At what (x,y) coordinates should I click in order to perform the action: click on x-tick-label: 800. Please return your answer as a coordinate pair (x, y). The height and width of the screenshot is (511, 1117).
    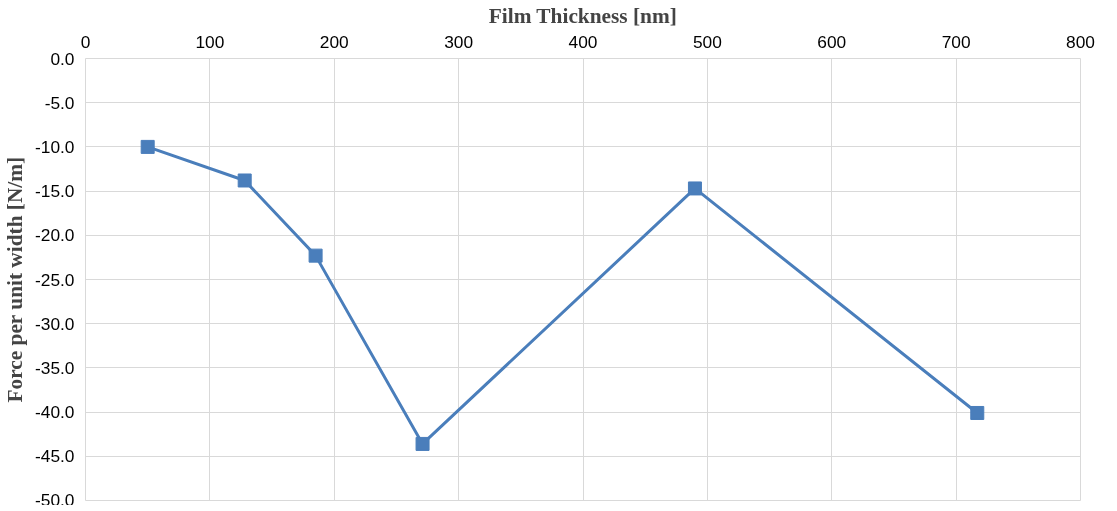
    Looking at the image, I should click on (1080, 41).